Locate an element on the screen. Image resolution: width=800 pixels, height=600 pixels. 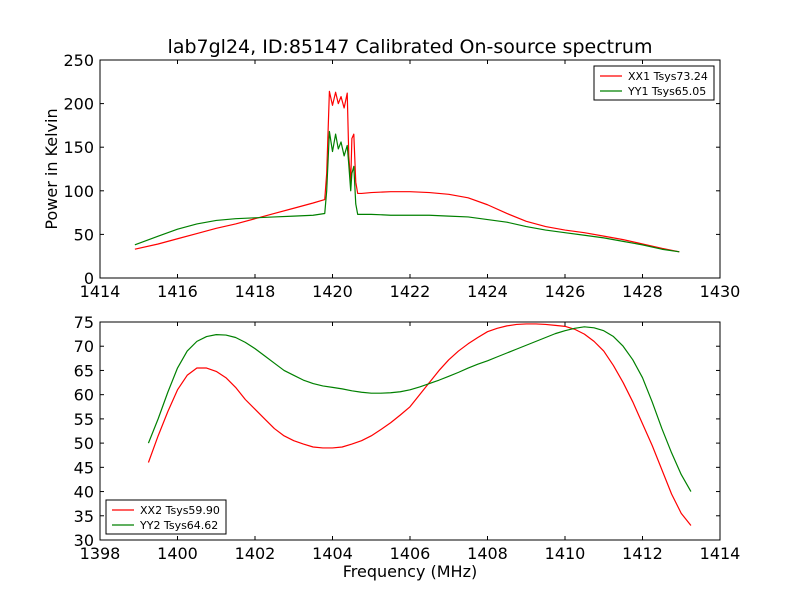
x-tick-label: 1408 is located at coordinates (487, 553).